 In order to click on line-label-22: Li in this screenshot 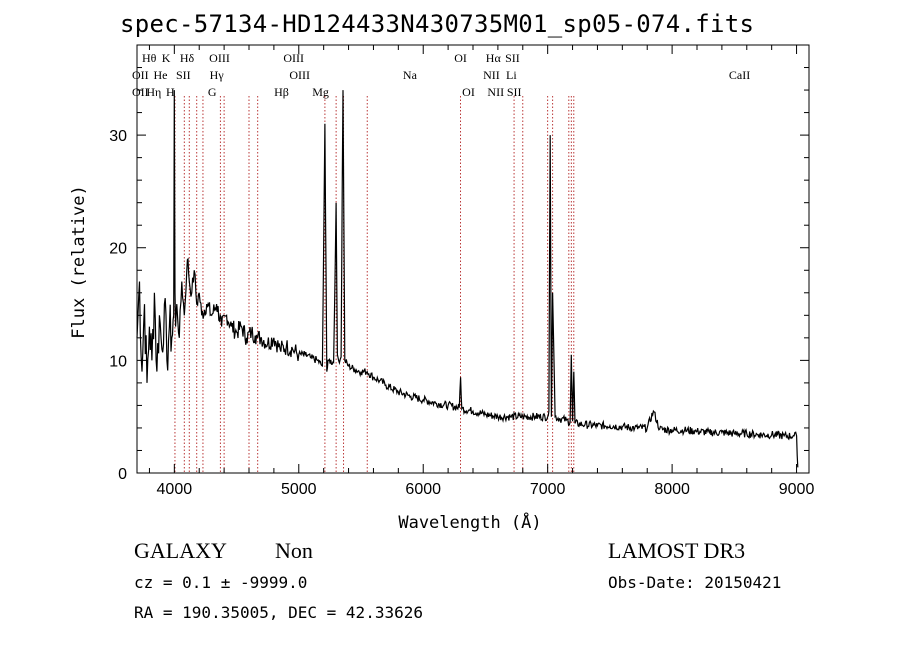, I will do `click(511, 75)`.